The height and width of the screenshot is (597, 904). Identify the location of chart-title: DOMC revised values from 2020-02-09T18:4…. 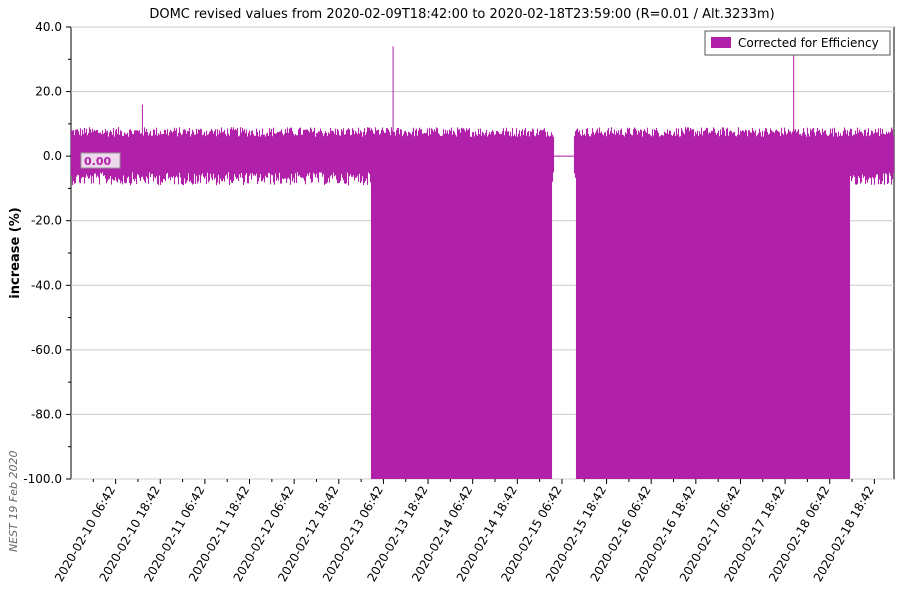
(461, 14).